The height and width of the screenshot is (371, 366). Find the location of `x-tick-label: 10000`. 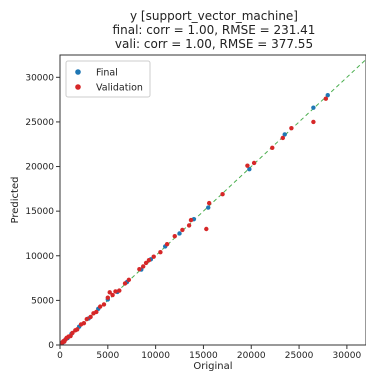

x-tick-label: 10000 is located at coordinates (155, 356).